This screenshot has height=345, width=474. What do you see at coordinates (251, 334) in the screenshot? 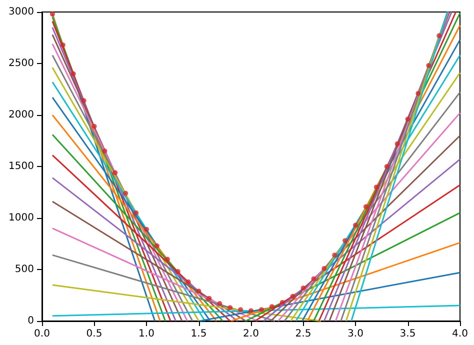
I see `x-tick-label: 2.0` at bounding box center [251, 334].